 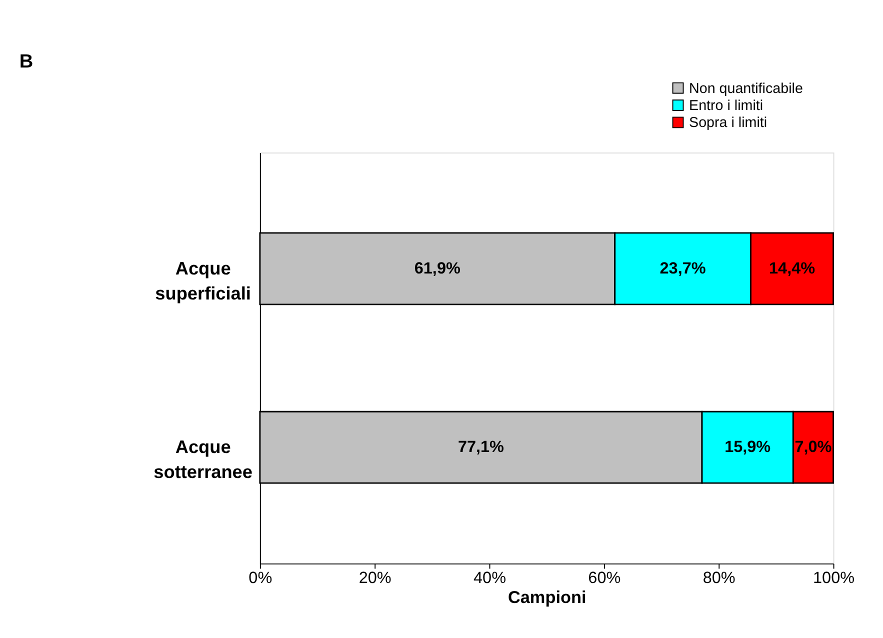 I want to click on legend-label: Sopra i limiti, so click(x=728, y=123).